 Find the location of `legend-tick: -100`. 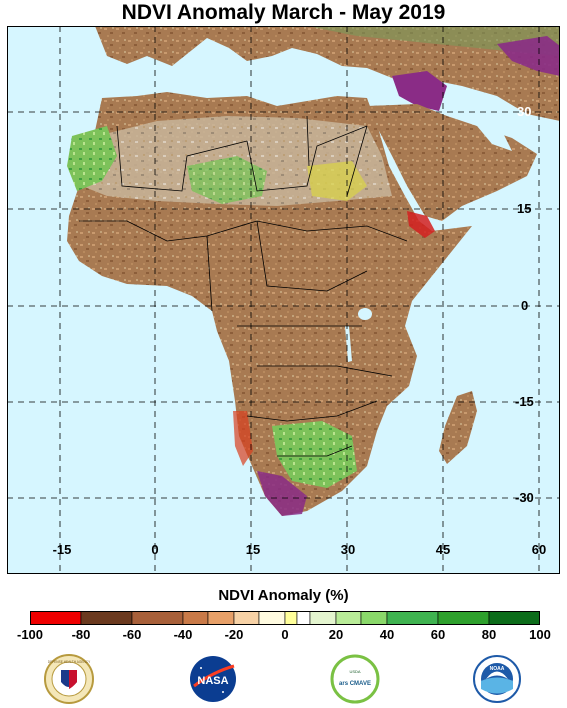

legend-tick: -100 is located at coordinates (30, 634).